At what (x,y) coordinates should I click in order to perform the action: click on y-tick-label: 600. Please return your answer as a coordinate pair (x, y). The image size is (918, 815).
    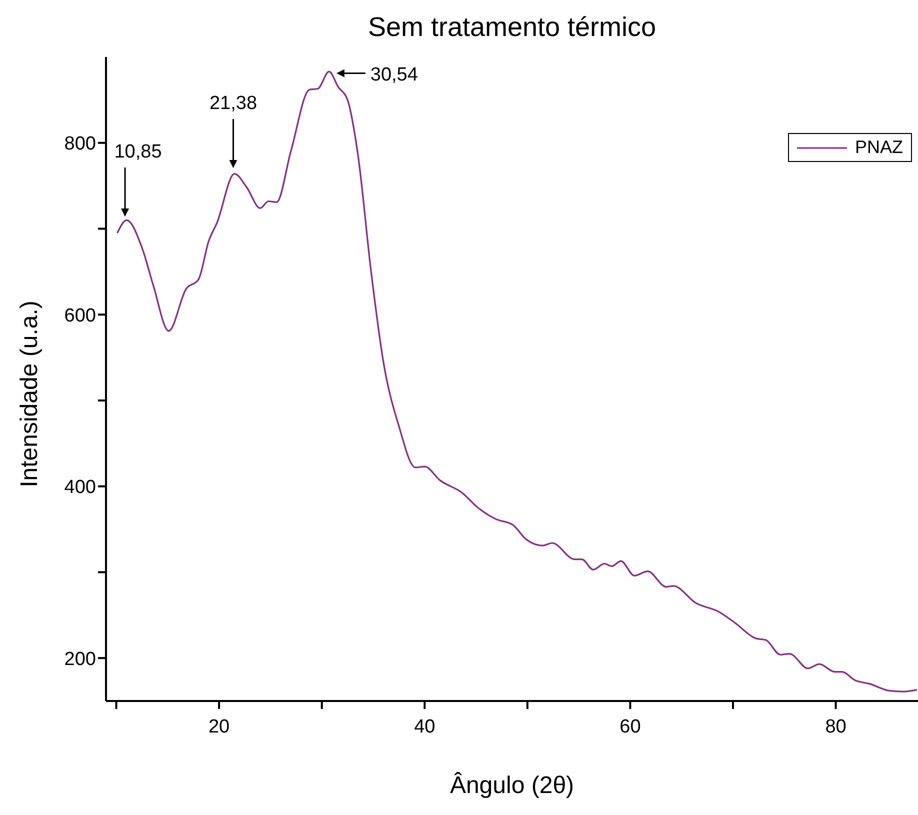
    Looking at the image, I should click on (80, 315).